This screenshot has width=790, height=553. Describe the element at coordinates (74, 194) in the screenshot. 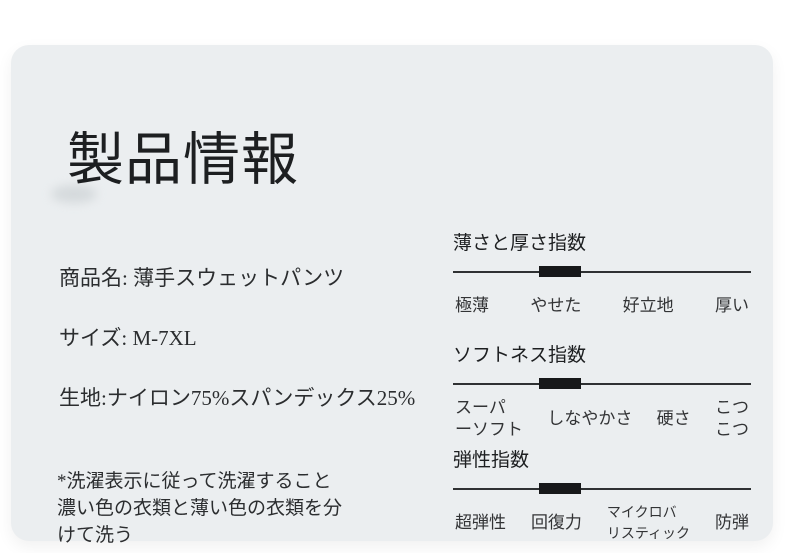

I see `title-shadow-smudge` at that location.